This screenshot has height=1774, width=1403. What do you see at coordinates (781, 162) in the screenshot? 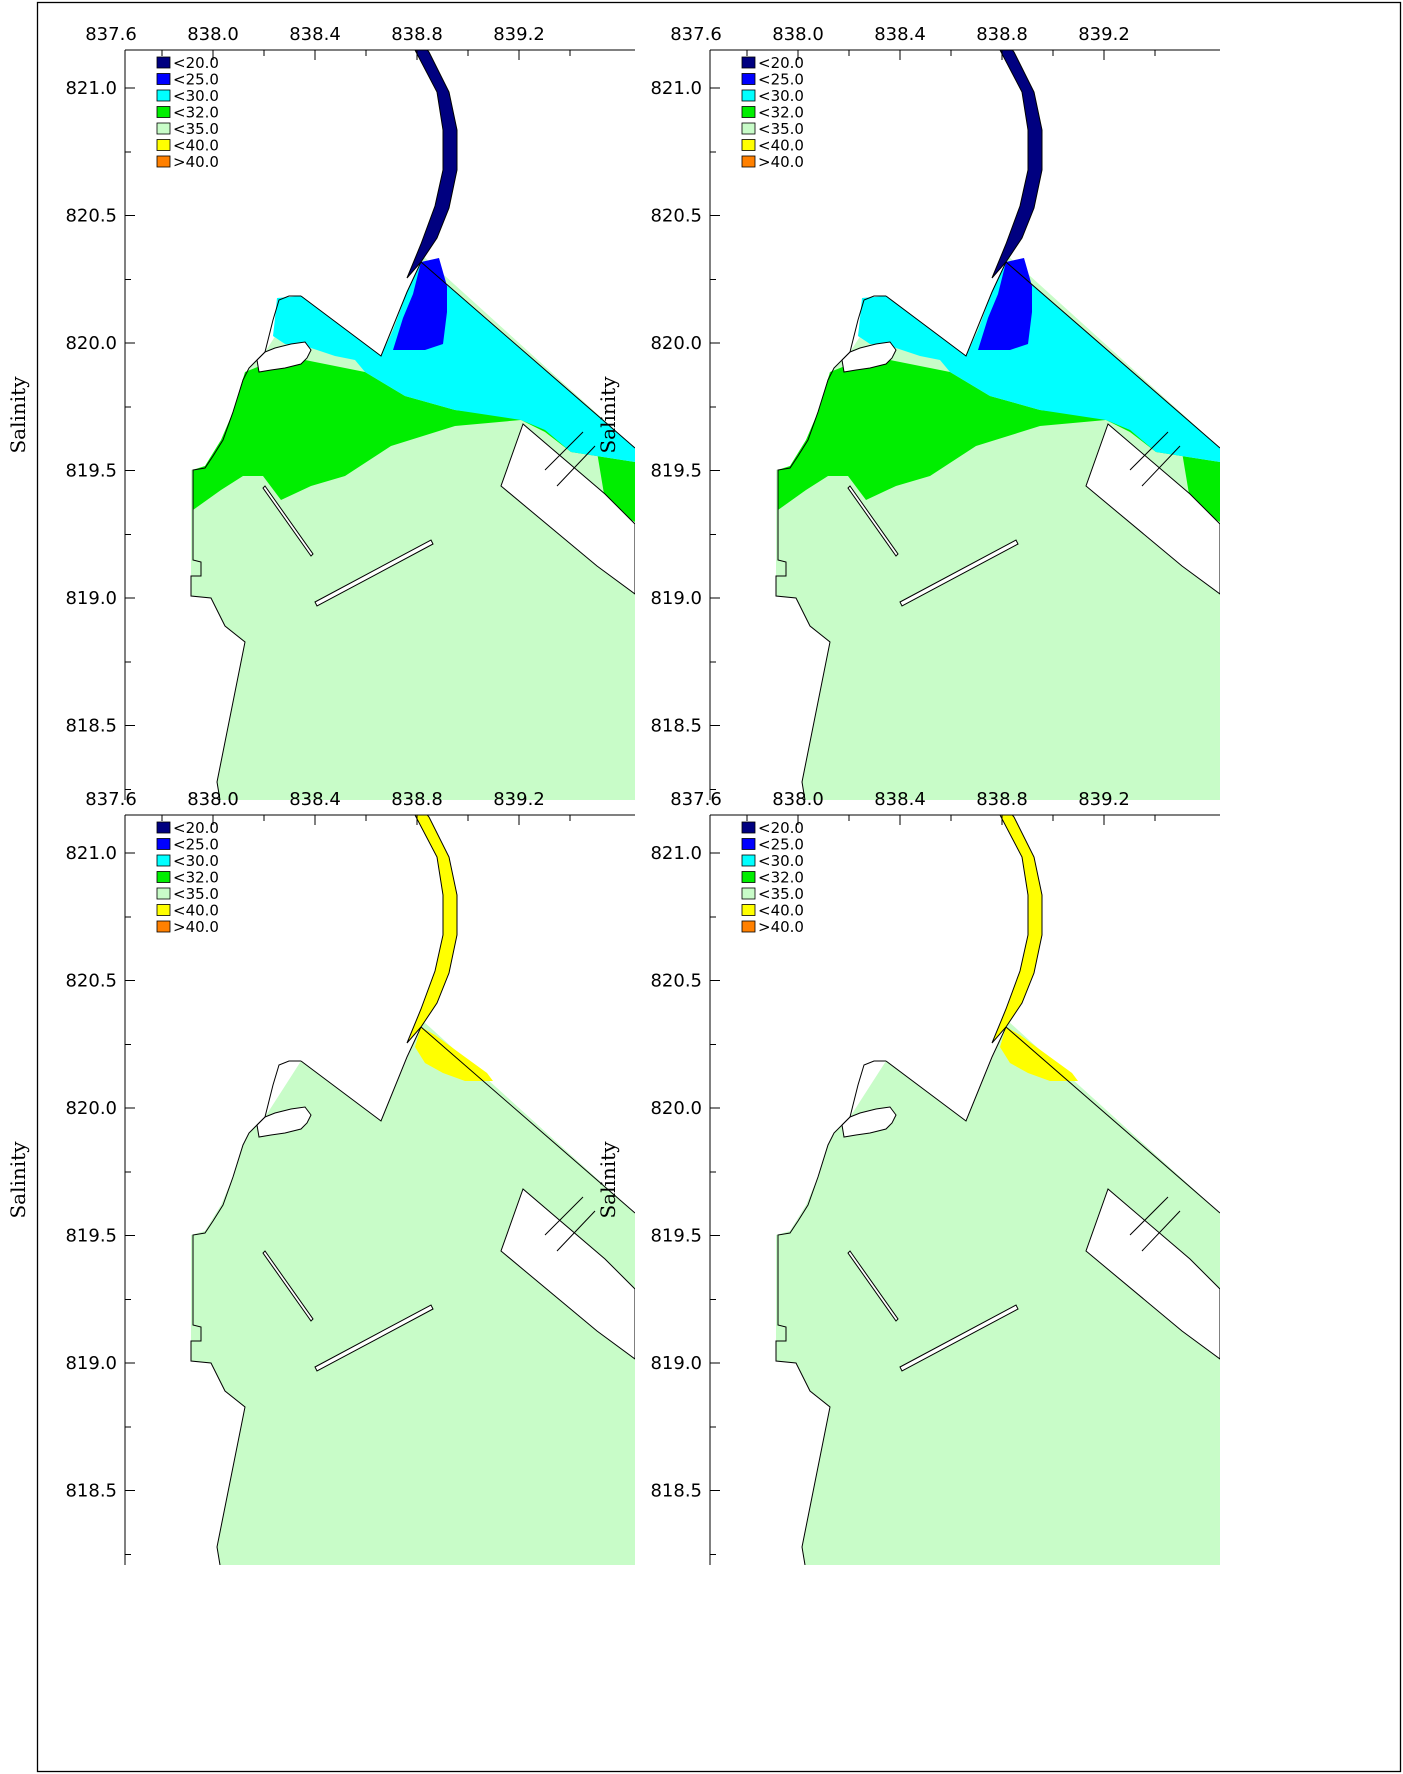
I see `legend-label: >40.0` at bounding box center [781, 162].